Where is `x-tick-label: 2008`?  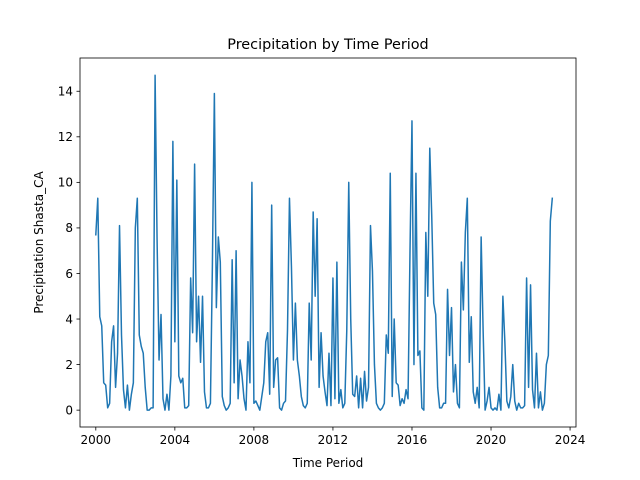
x-tick-label: 2008 is located at coordinates (254, 440).